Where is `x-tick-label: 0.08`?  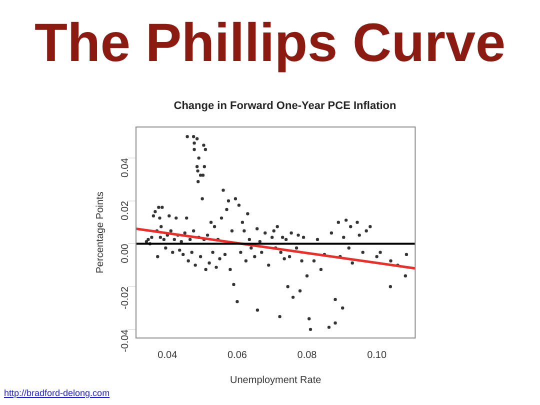
x-tick-label: 0.08 is located at coordinates (307, 355).